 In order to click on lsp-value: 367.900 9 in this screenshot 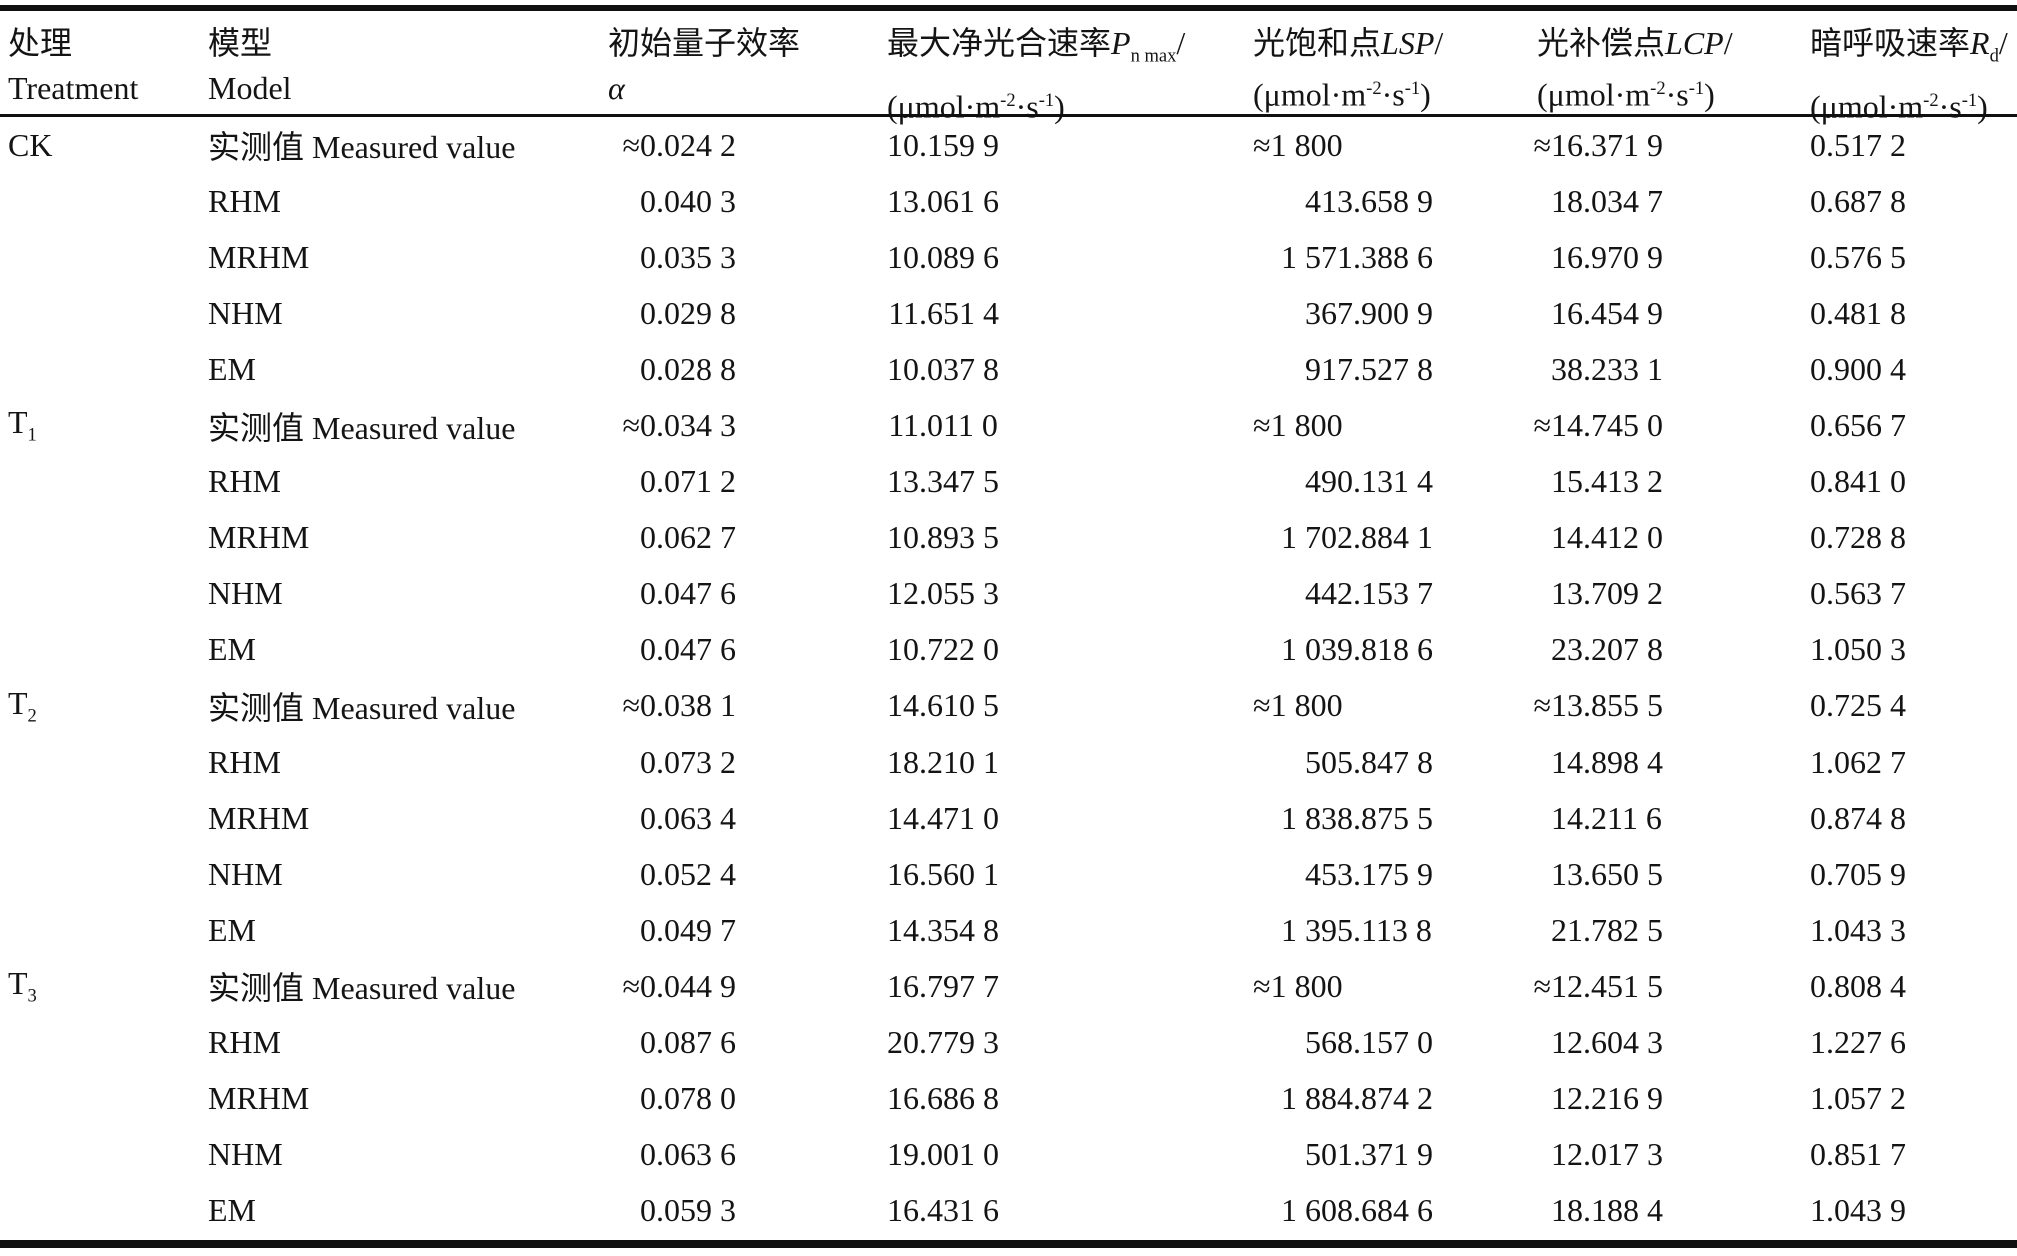, I will do `click(1395, 313)`.